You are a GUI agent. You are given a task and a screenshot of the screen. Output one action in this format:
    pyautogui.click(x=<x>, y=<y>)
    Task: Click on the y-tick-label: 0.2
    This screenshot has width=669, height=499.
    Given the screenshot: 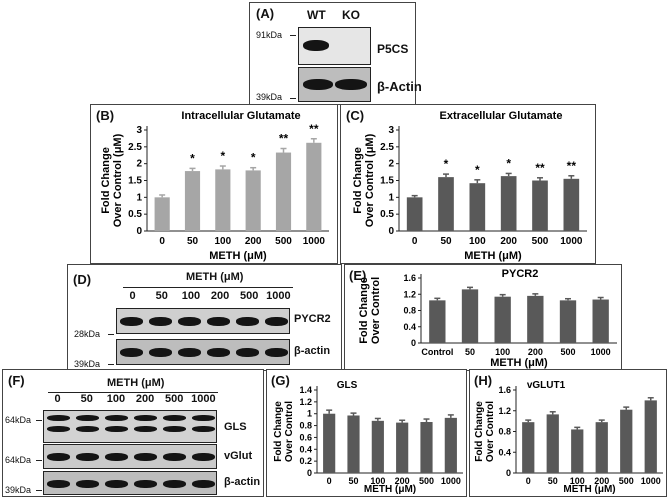 What is the action you would take?
    pyautogui.click(x=305, y=461)
    